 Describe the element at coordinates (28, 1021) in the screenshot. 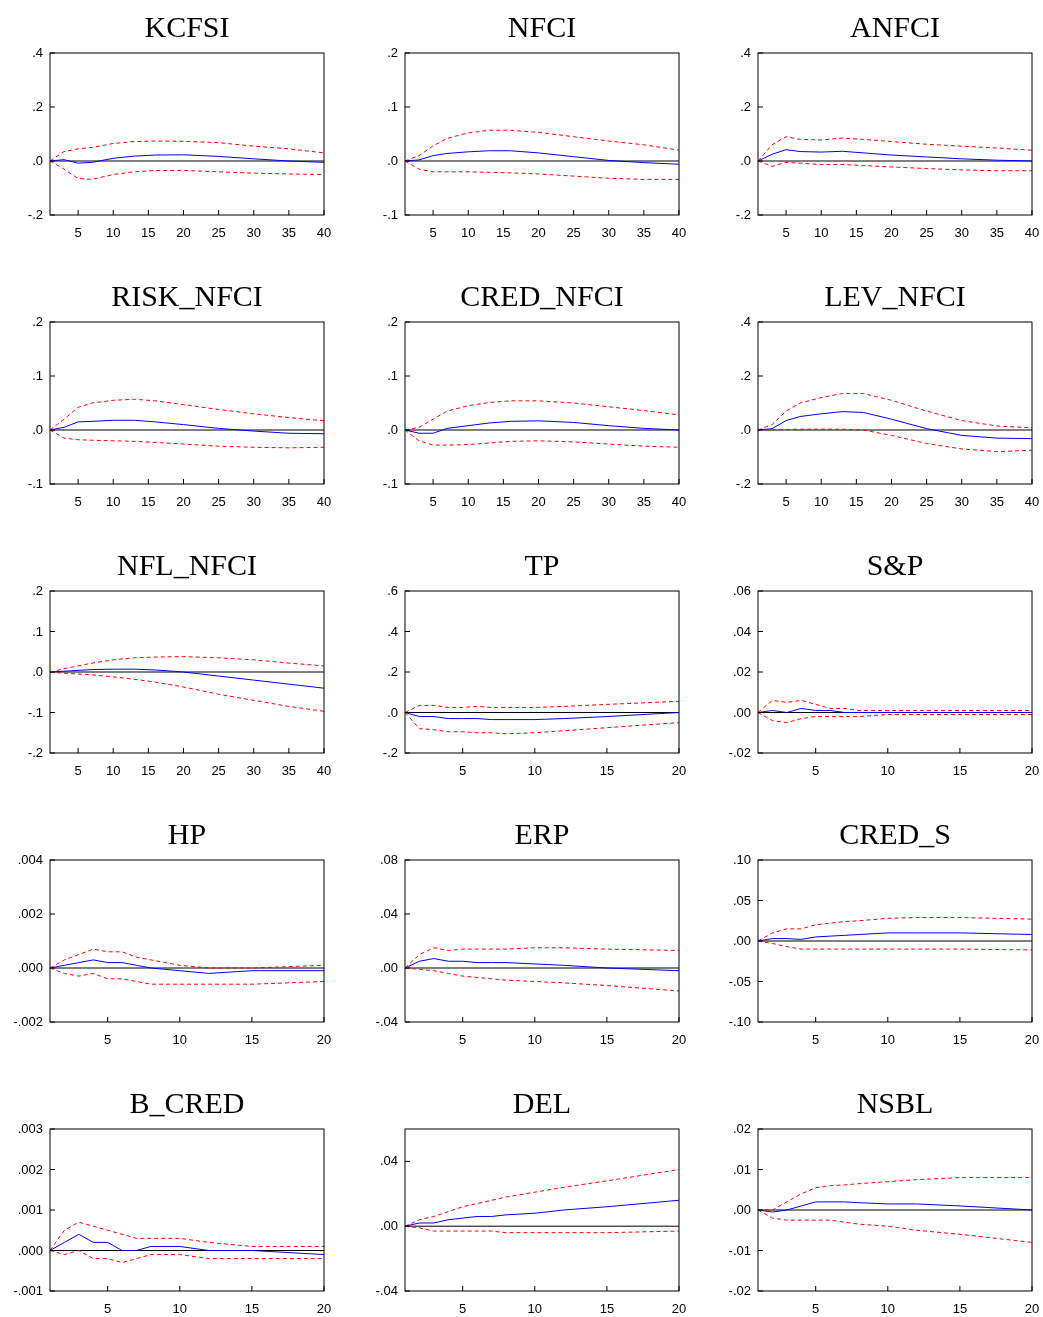

I see `y-tick-label: -.002` at that location.